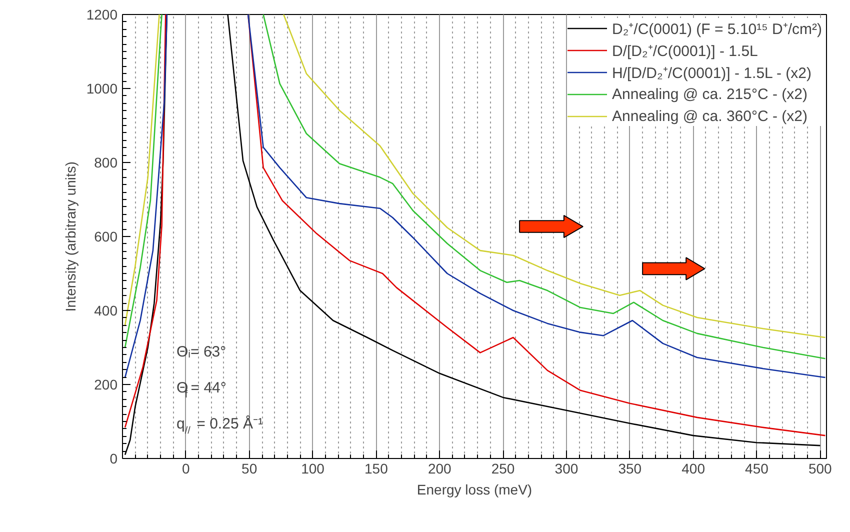  What do you see at coordinates (114, 458) in the screenshot?
I see `y-tick-label: 0` at bounding box center [114, 458].